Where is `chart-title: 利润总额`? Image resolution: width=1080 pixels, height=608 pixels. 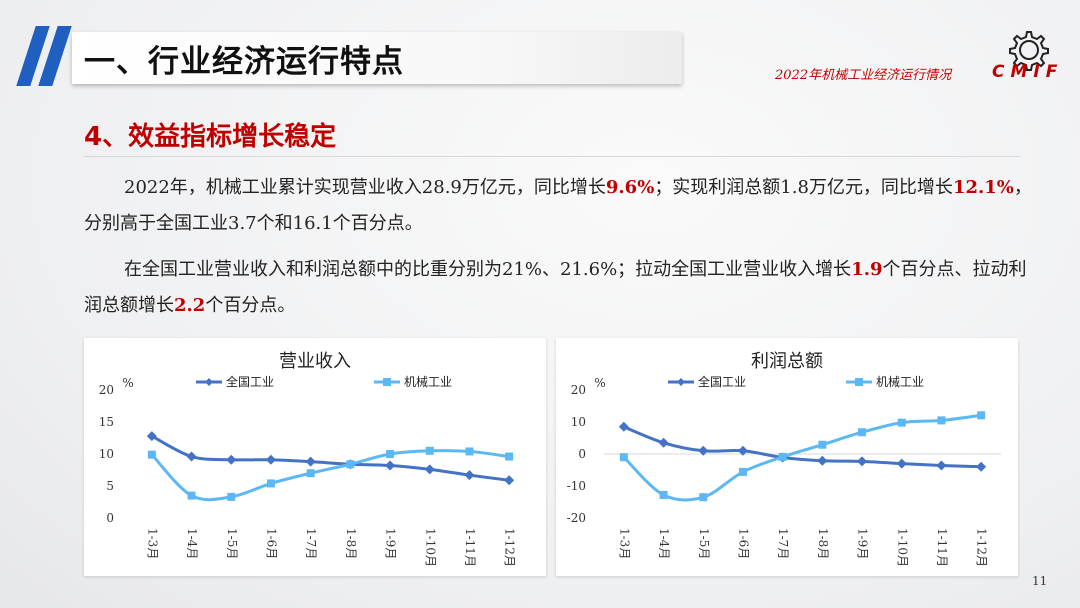
chart-title: 利润总额 is located at coordinates (787, 361).